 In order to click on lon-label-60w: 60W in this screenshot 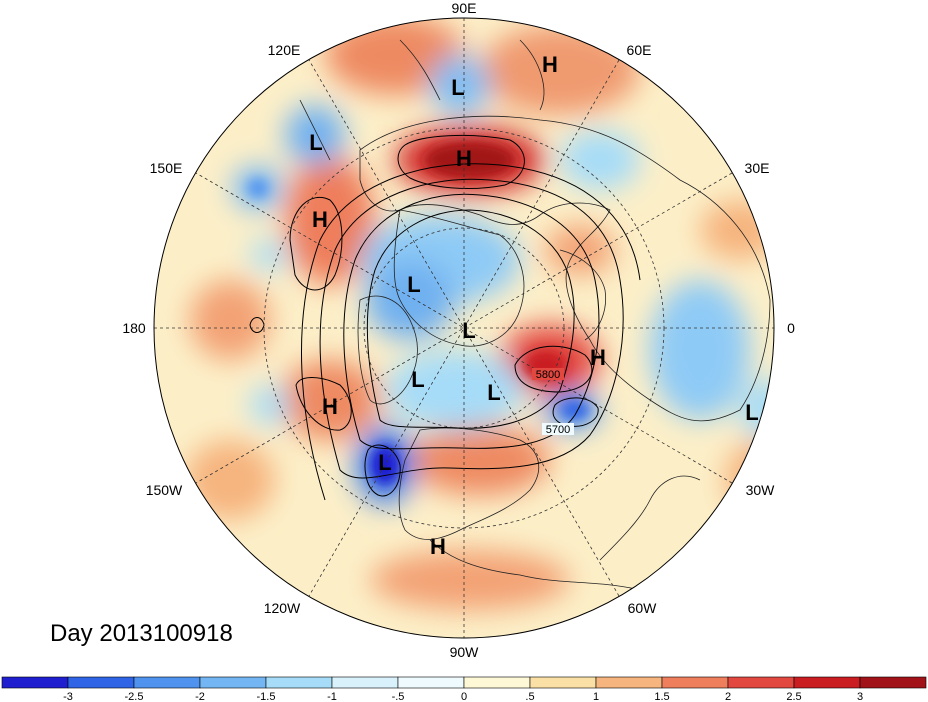, I will do `click(643, 608)`.